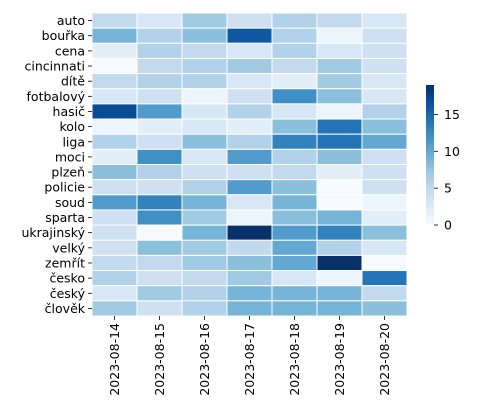 This screenshot has height=400, width=500. What do you see at coordinates (69, 111) in the screenshot?
I see `y-tick-label: hasič` at bounding box center [69, 111].